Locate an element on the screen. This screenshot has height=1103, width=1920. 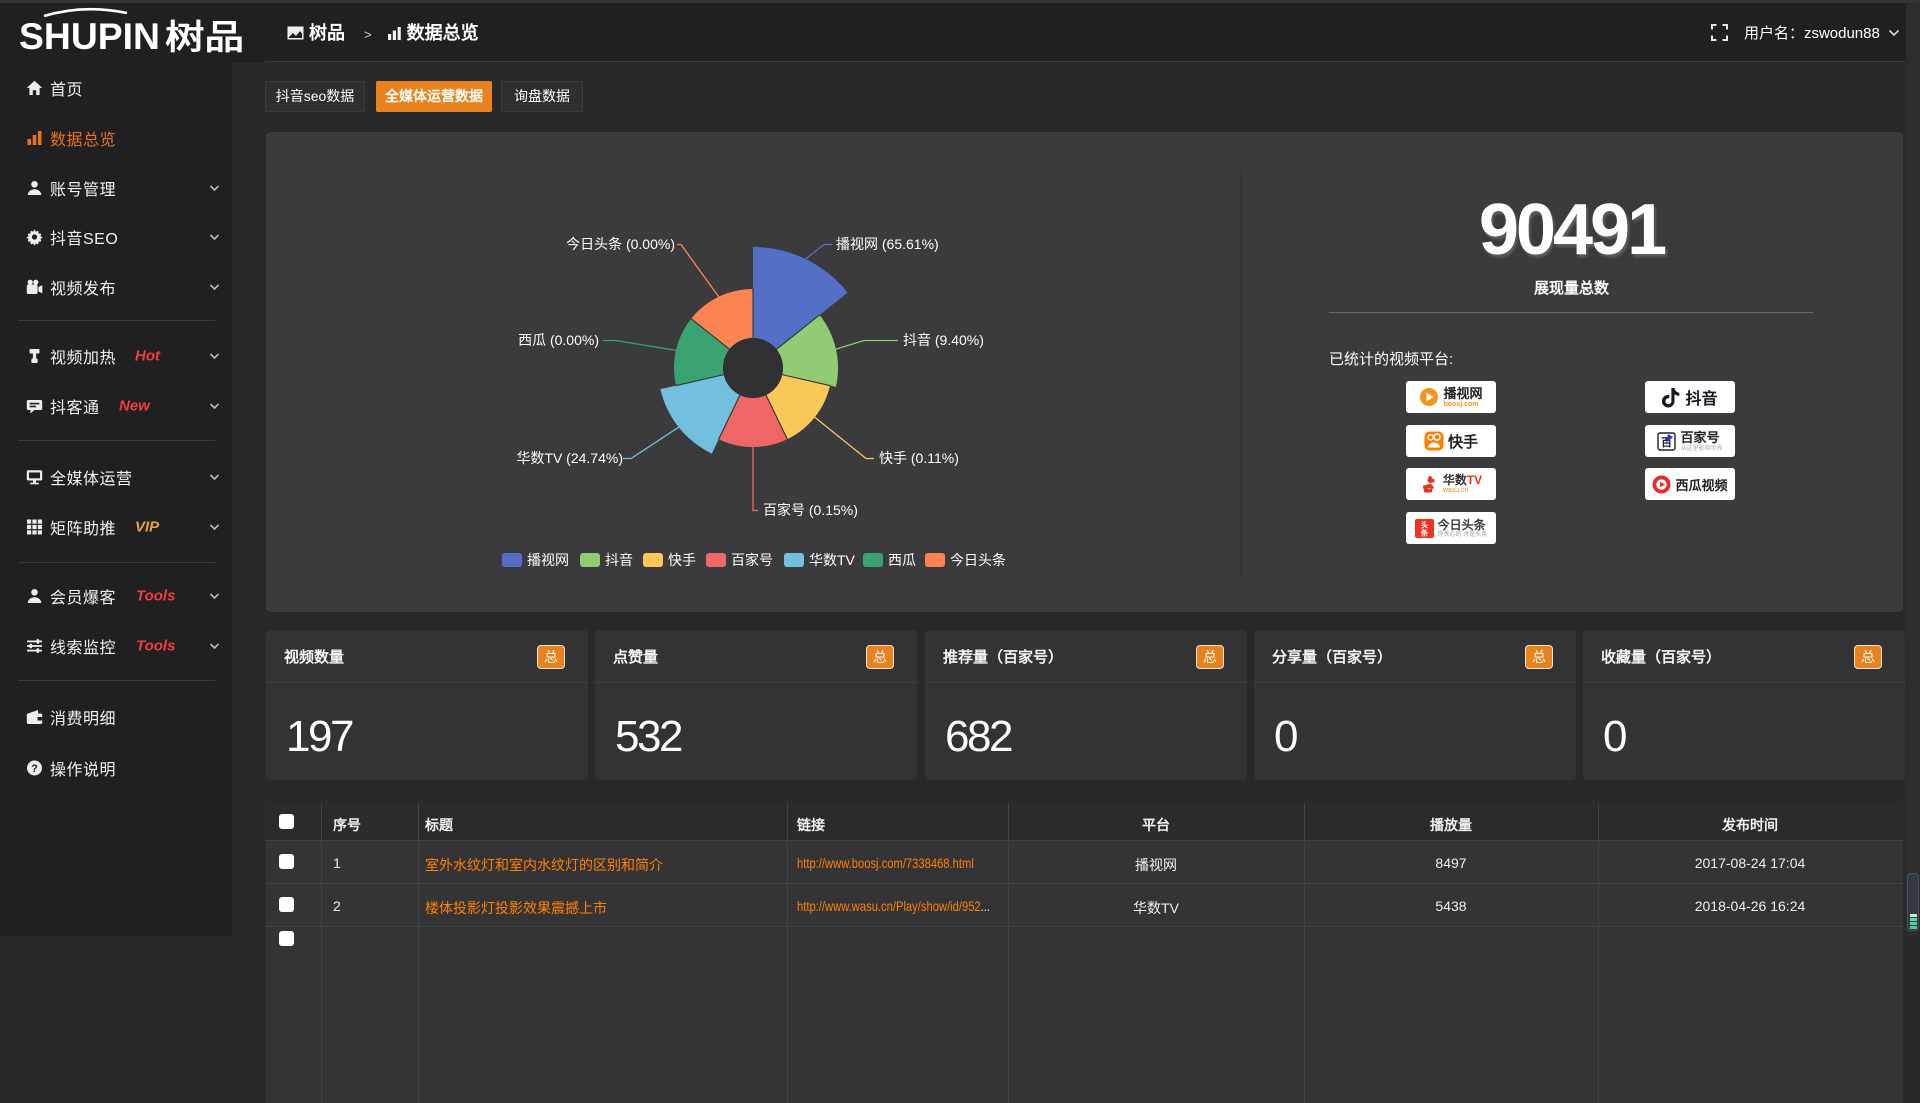
svg-text: 树品 is located at coordinates (204, 38).